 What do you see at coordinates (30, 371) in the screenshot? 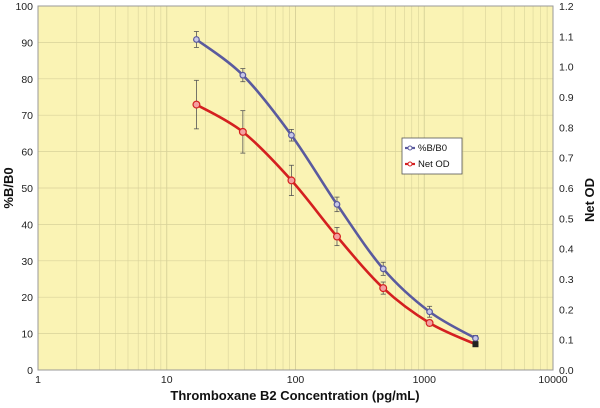
I see `y-tick-label: 0` at bounding box center [30, 371].